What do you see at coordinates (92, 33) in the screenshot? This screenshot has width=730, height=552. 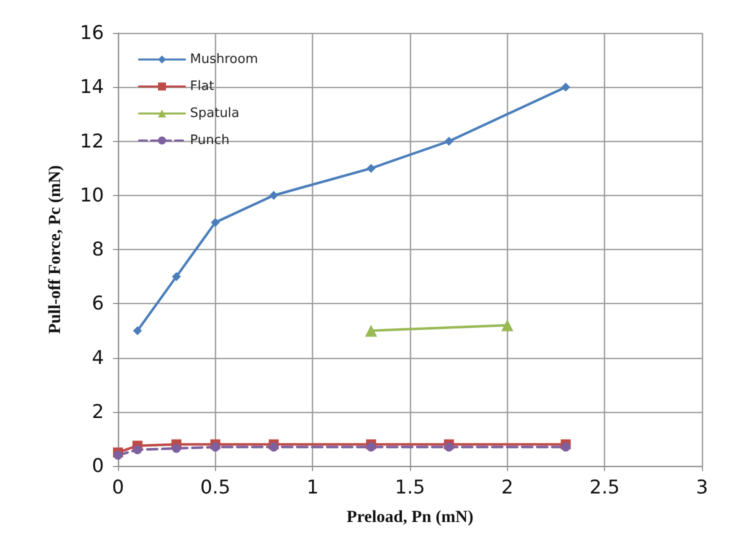 I see `y-tick-label: 16` at bounding box center [92, 33].